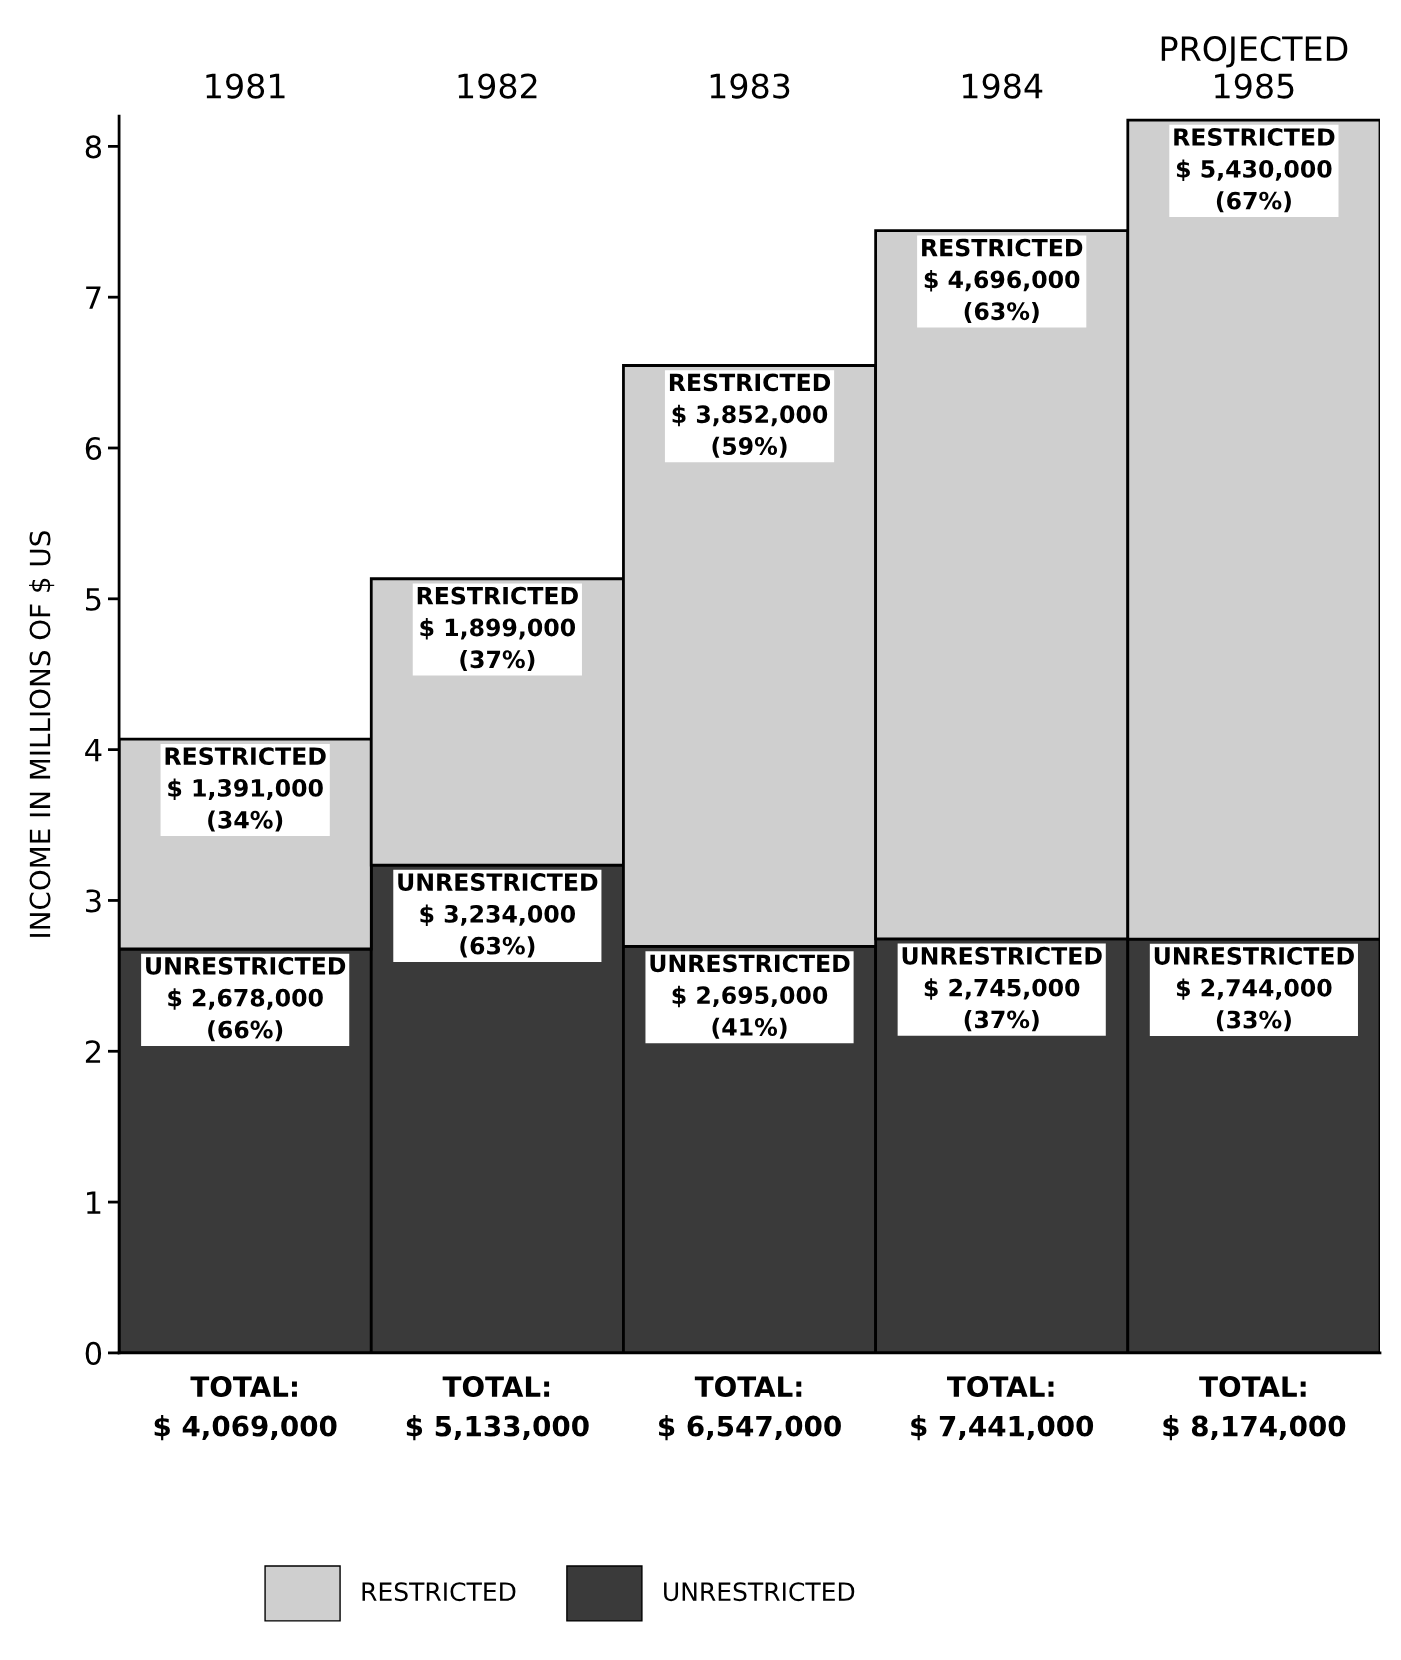 The image size is (1401, 1660). What do you see at coordinates (93, 901) in the screenshot?
I see `y-tick-label: 3` at bounding box center [93, 901].